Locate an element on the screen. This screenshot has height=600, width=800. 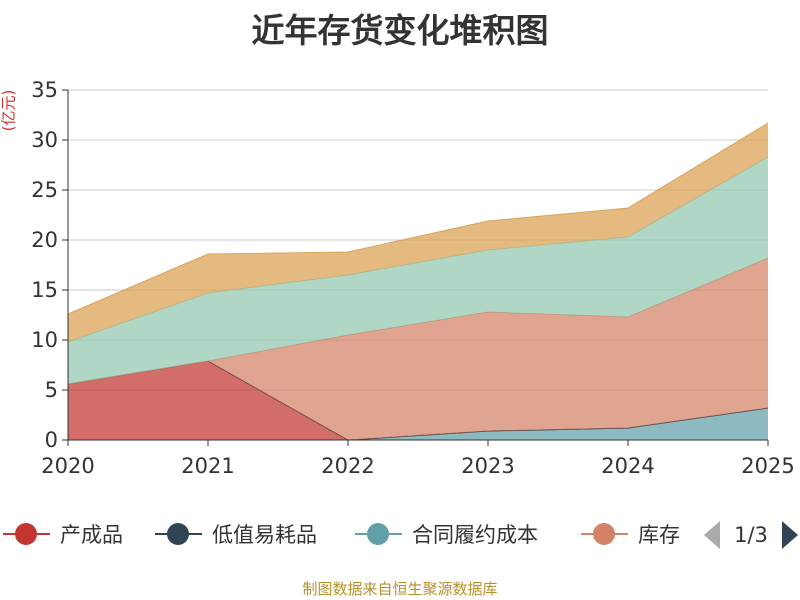
legend-item: 库存 is located at coordinates (630, 535).